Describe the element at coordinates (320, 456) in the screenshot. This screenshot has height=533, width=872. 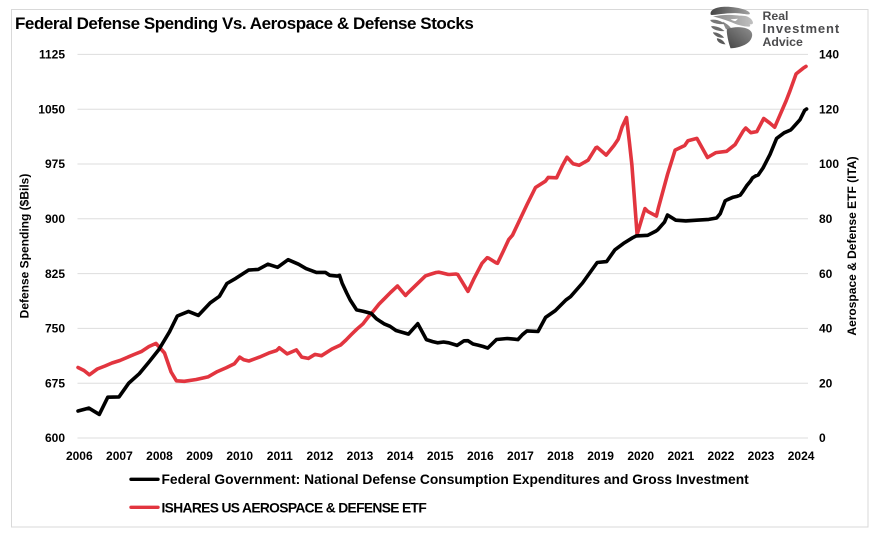
I see `svg-text: 2012` at that location.